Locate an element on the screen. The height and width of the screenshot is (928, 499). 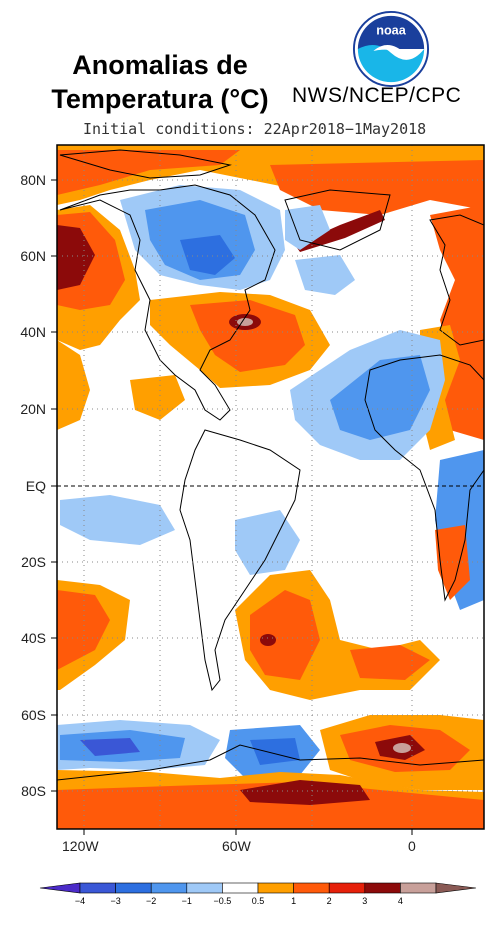
lat-label-60n: 60N is located at coordinates (33, 256).